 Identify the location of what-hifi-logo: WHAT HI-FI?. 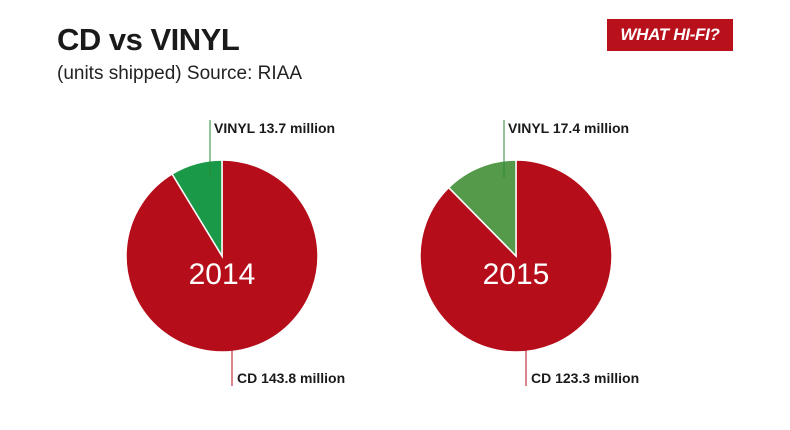
(670, 35).